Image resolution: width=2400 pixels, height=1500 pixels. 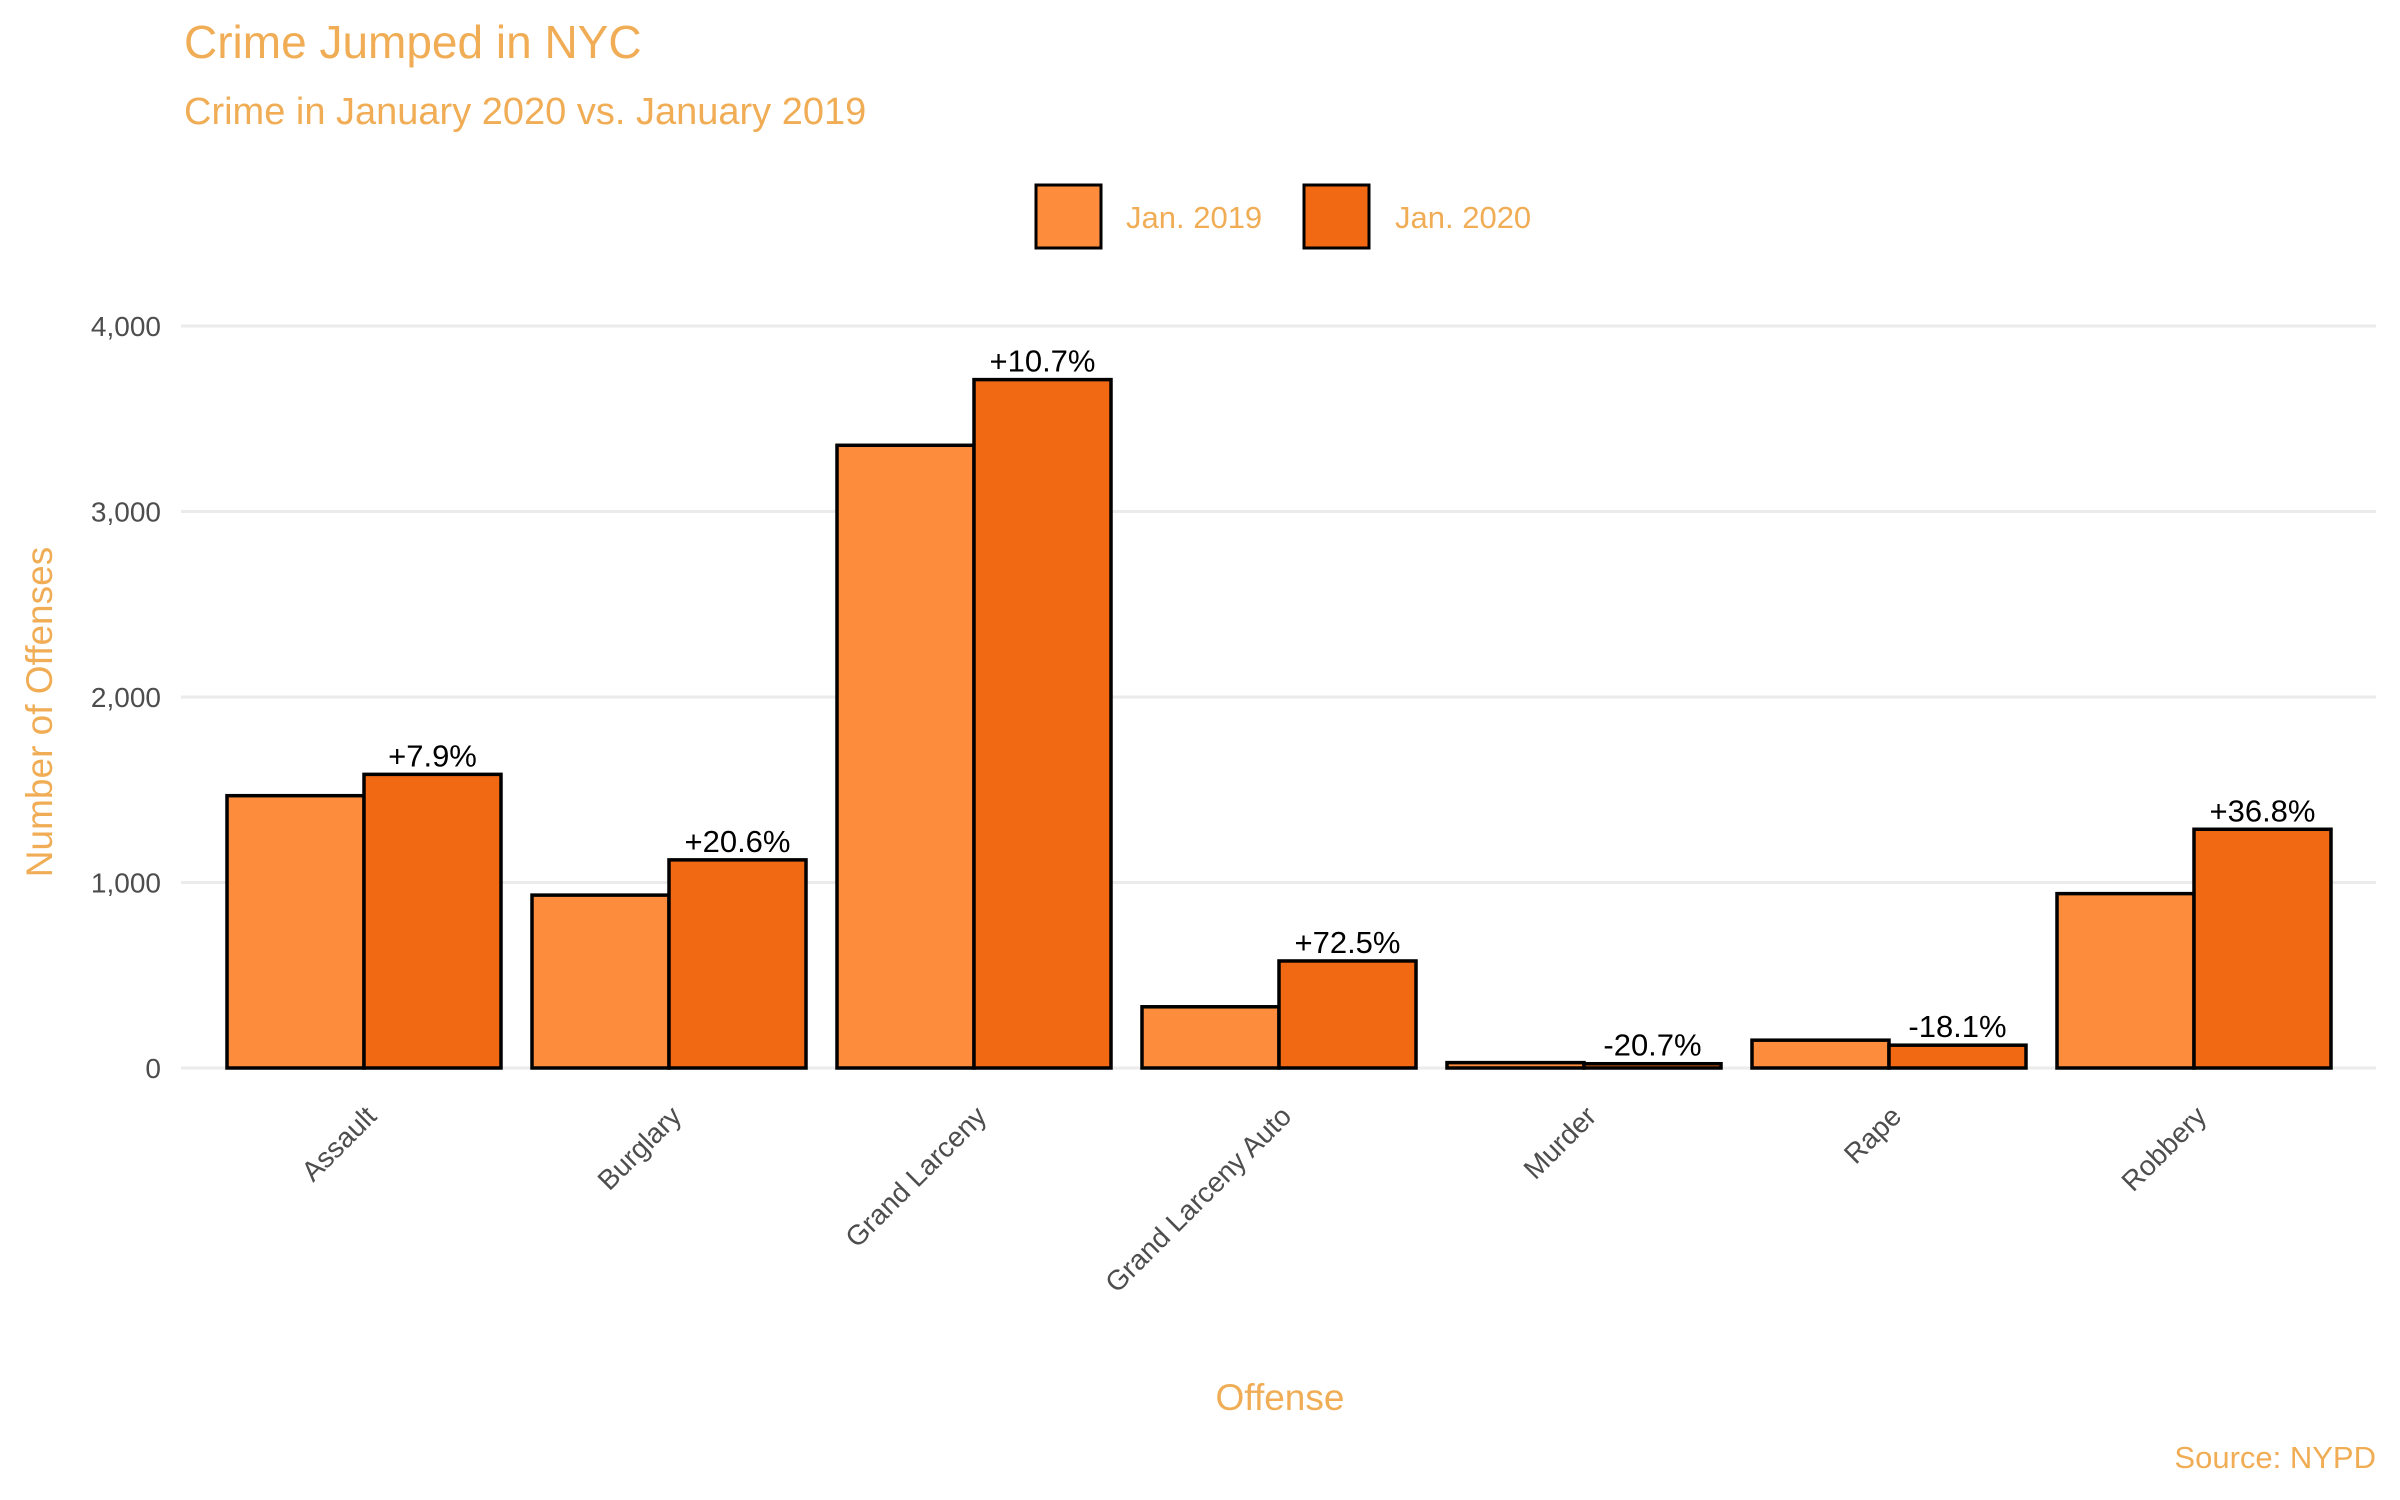 What do you see at coordinates (1463, 217) in the screenshot?
I see `legend-label-2020: Jan. 2020` at bounding box center [1463, 217].